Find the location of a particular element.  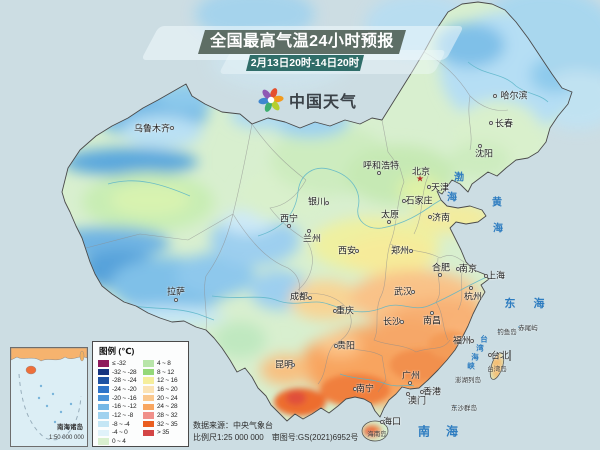

city-marker-台北 is located at coordinates (490, 355).